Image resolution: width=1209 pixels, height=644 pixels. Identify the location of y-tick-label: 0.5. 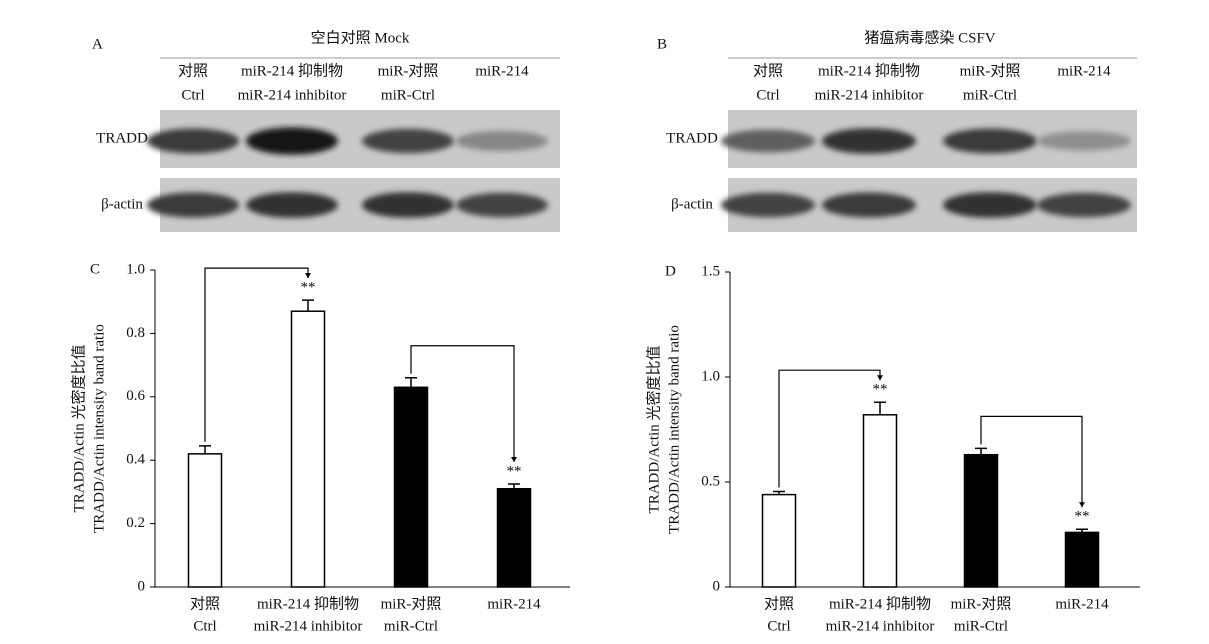
(710, 481).